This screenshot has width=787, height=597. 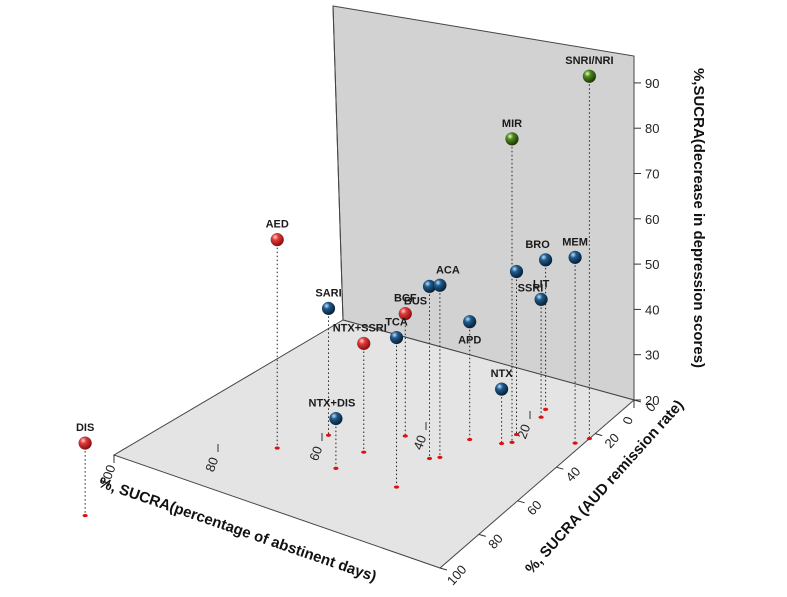 What do you see at coordinates (457, 575) in the screenshot?
I see `y-tick-label: 100` at bounding box center [457, 575].